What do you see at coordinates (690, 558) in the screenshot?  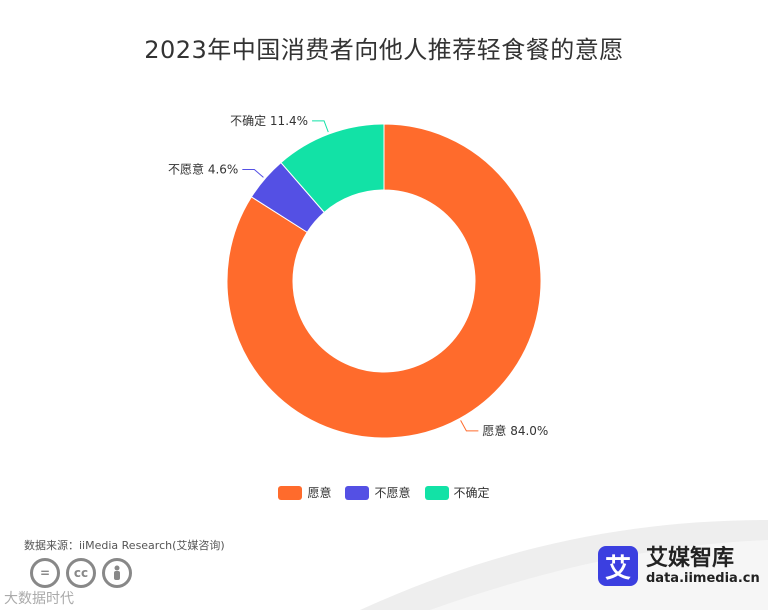 I see `brand-name: 艾媒智库` at bounding box center [690, 558].